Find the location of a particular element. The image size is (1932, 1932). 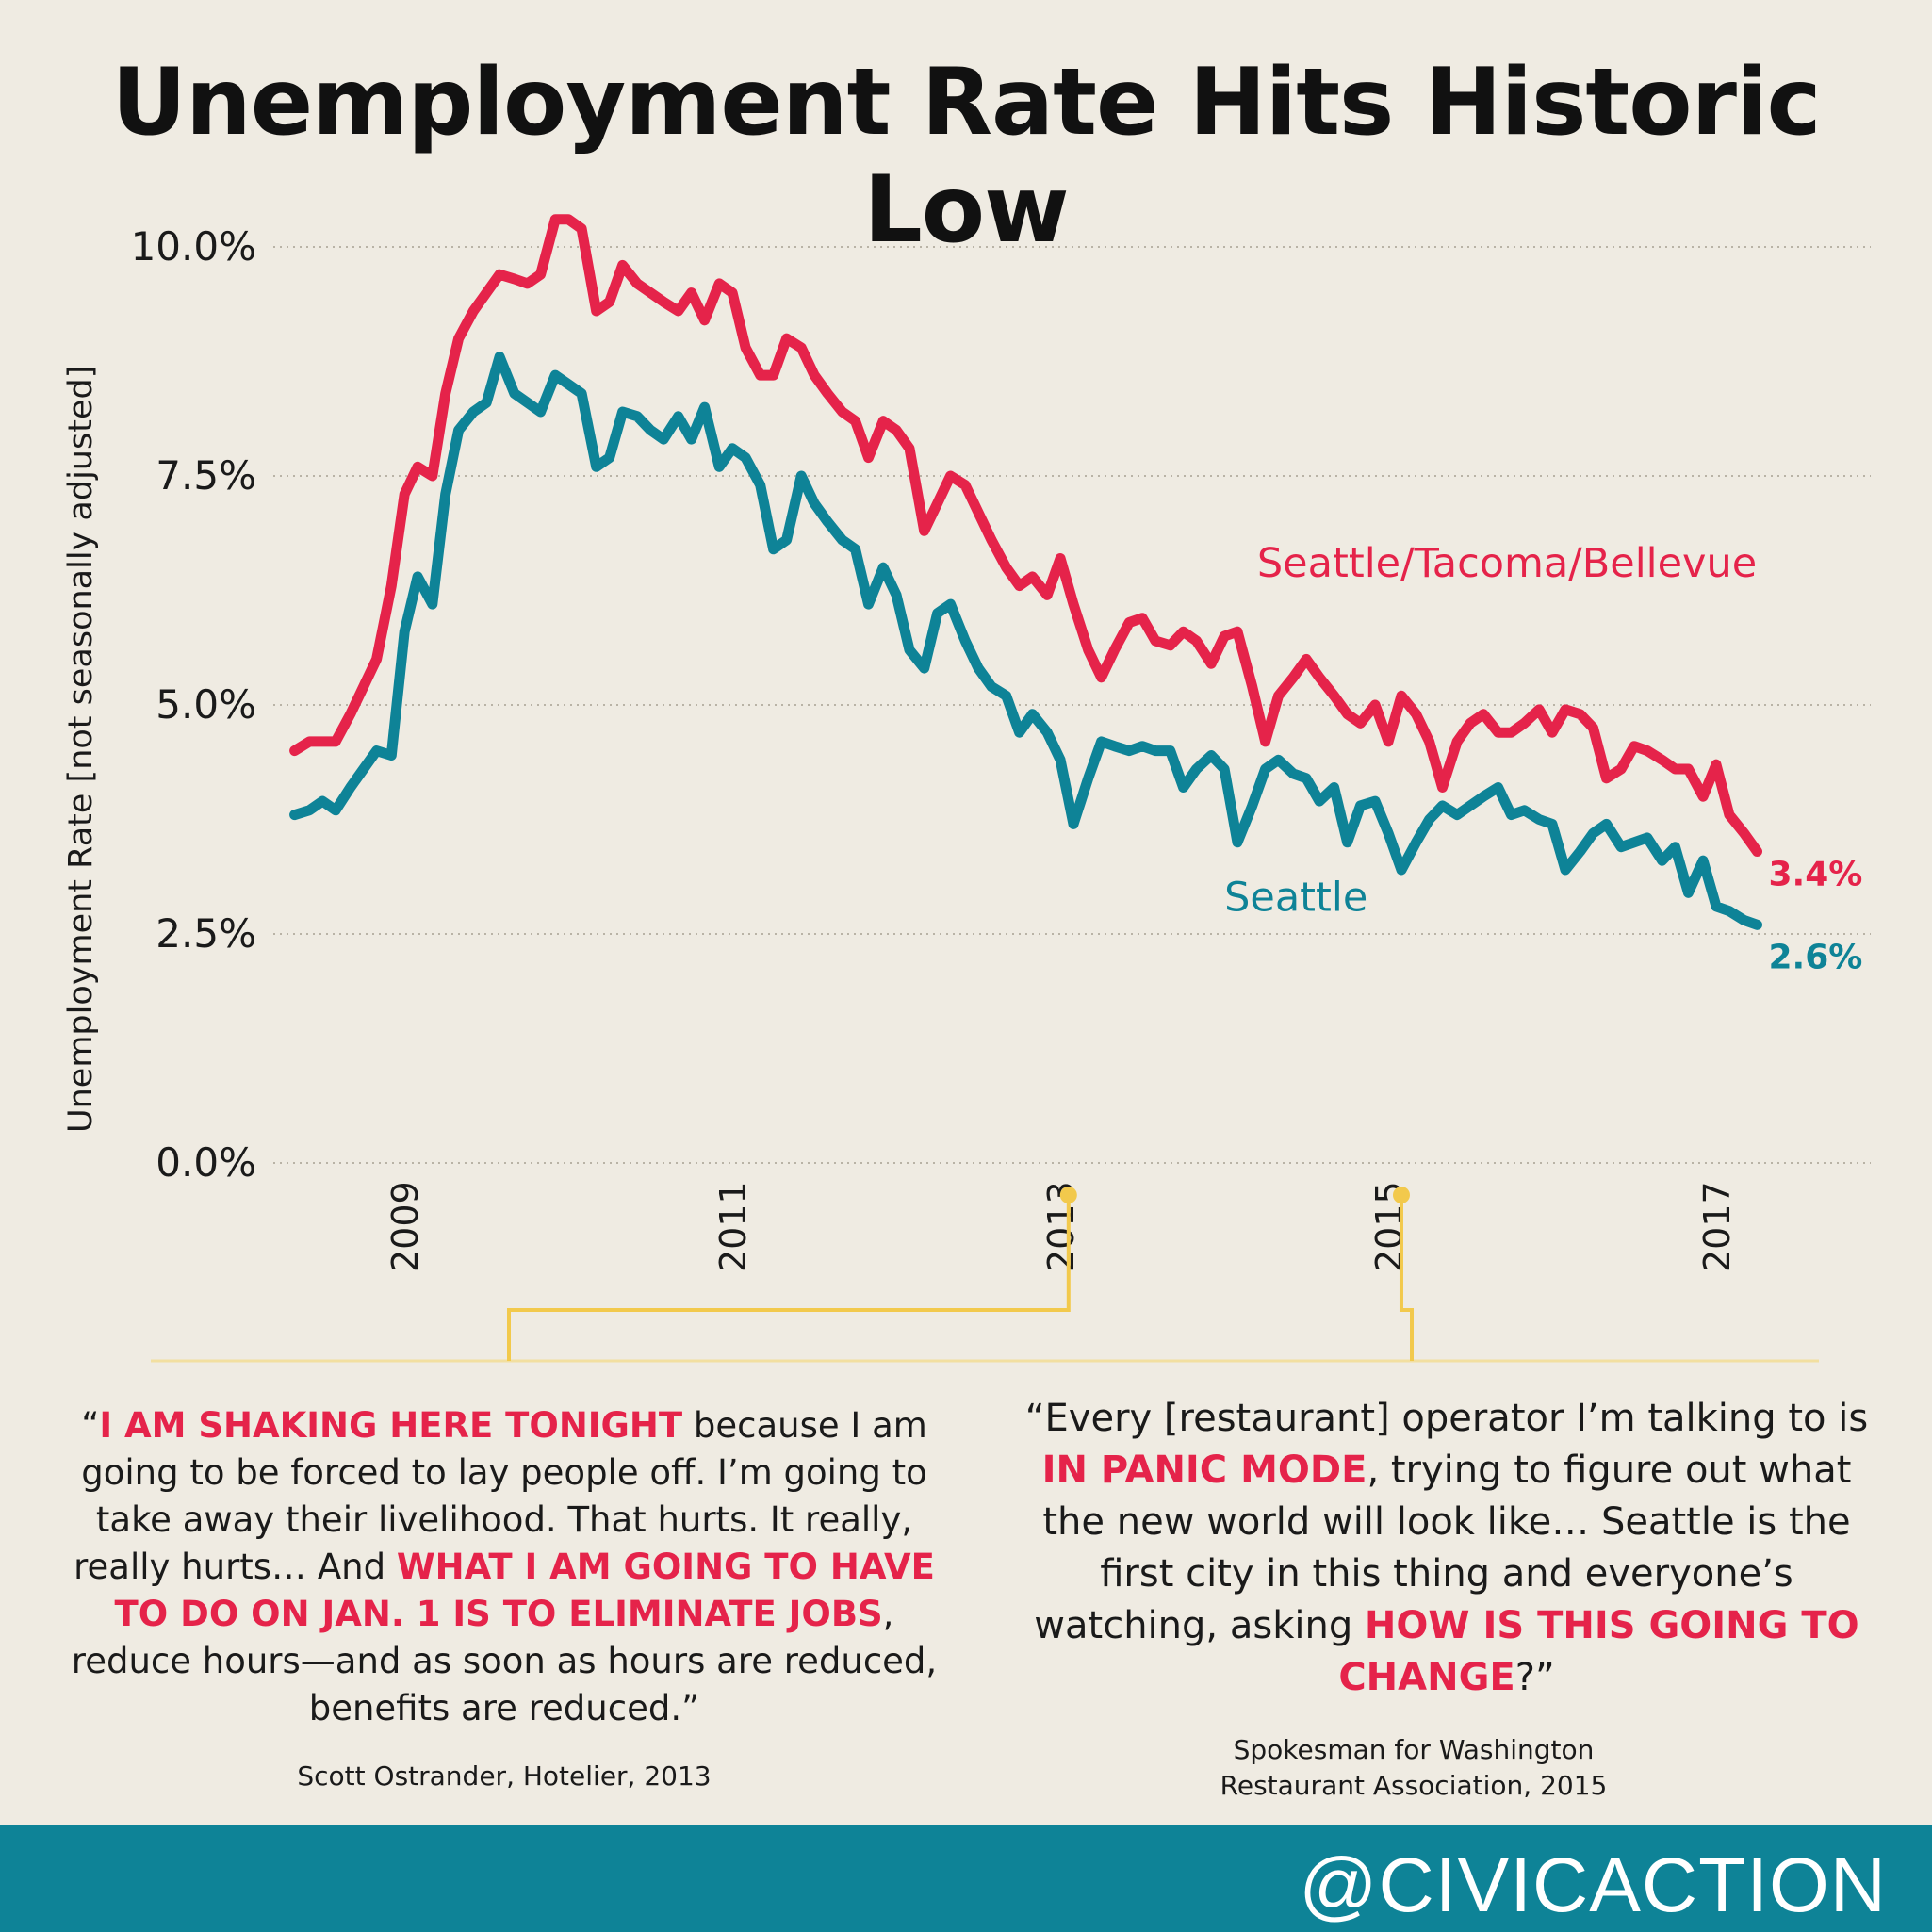

x-axis-ticks: 2009 2011 2013 2015 2017 is located at coordinates (1061, 1226).